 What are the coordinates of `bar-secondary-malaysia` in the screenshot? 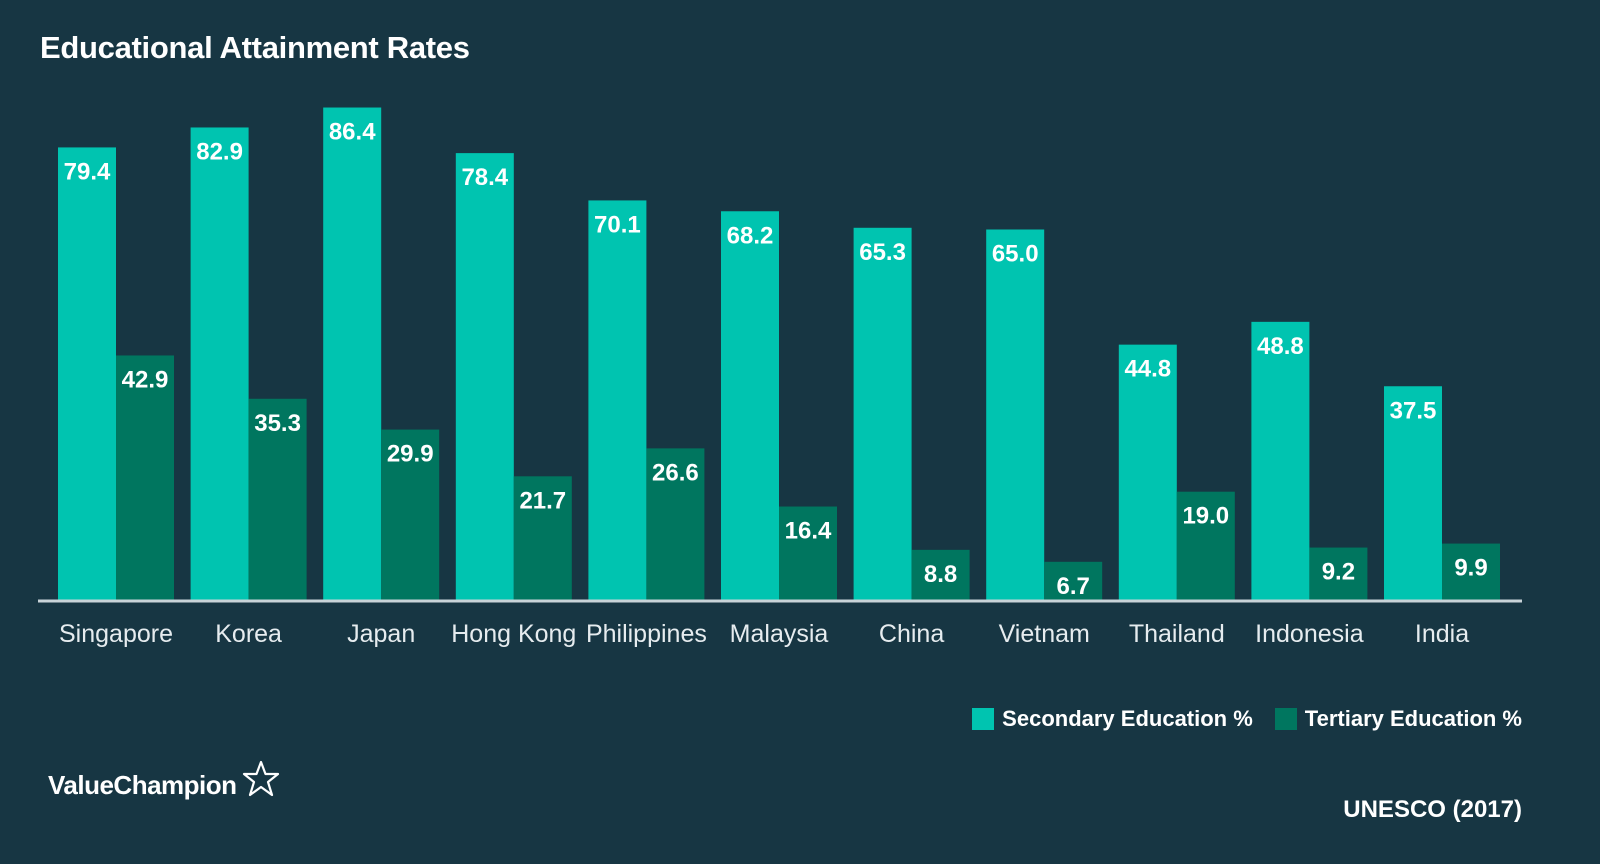 It's located at (750, 405).